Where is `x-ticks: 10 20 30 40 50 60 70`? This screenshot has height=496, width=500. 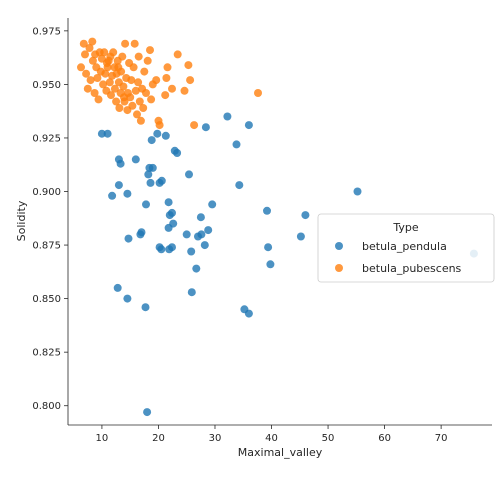 x-ticks: 10 20 30 40 50 60 70 is located at coordinates (272, 434).